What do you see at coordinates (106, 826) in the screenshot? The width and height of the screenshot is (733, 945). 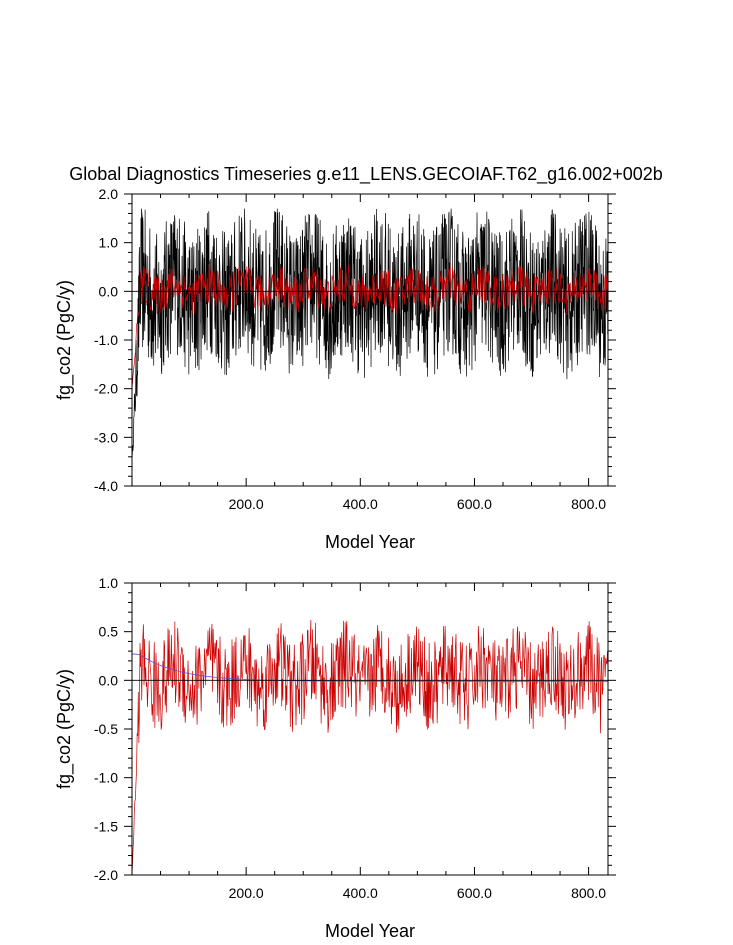 I see `y-tick-label: -1.5` at bounding box center [106, 826].